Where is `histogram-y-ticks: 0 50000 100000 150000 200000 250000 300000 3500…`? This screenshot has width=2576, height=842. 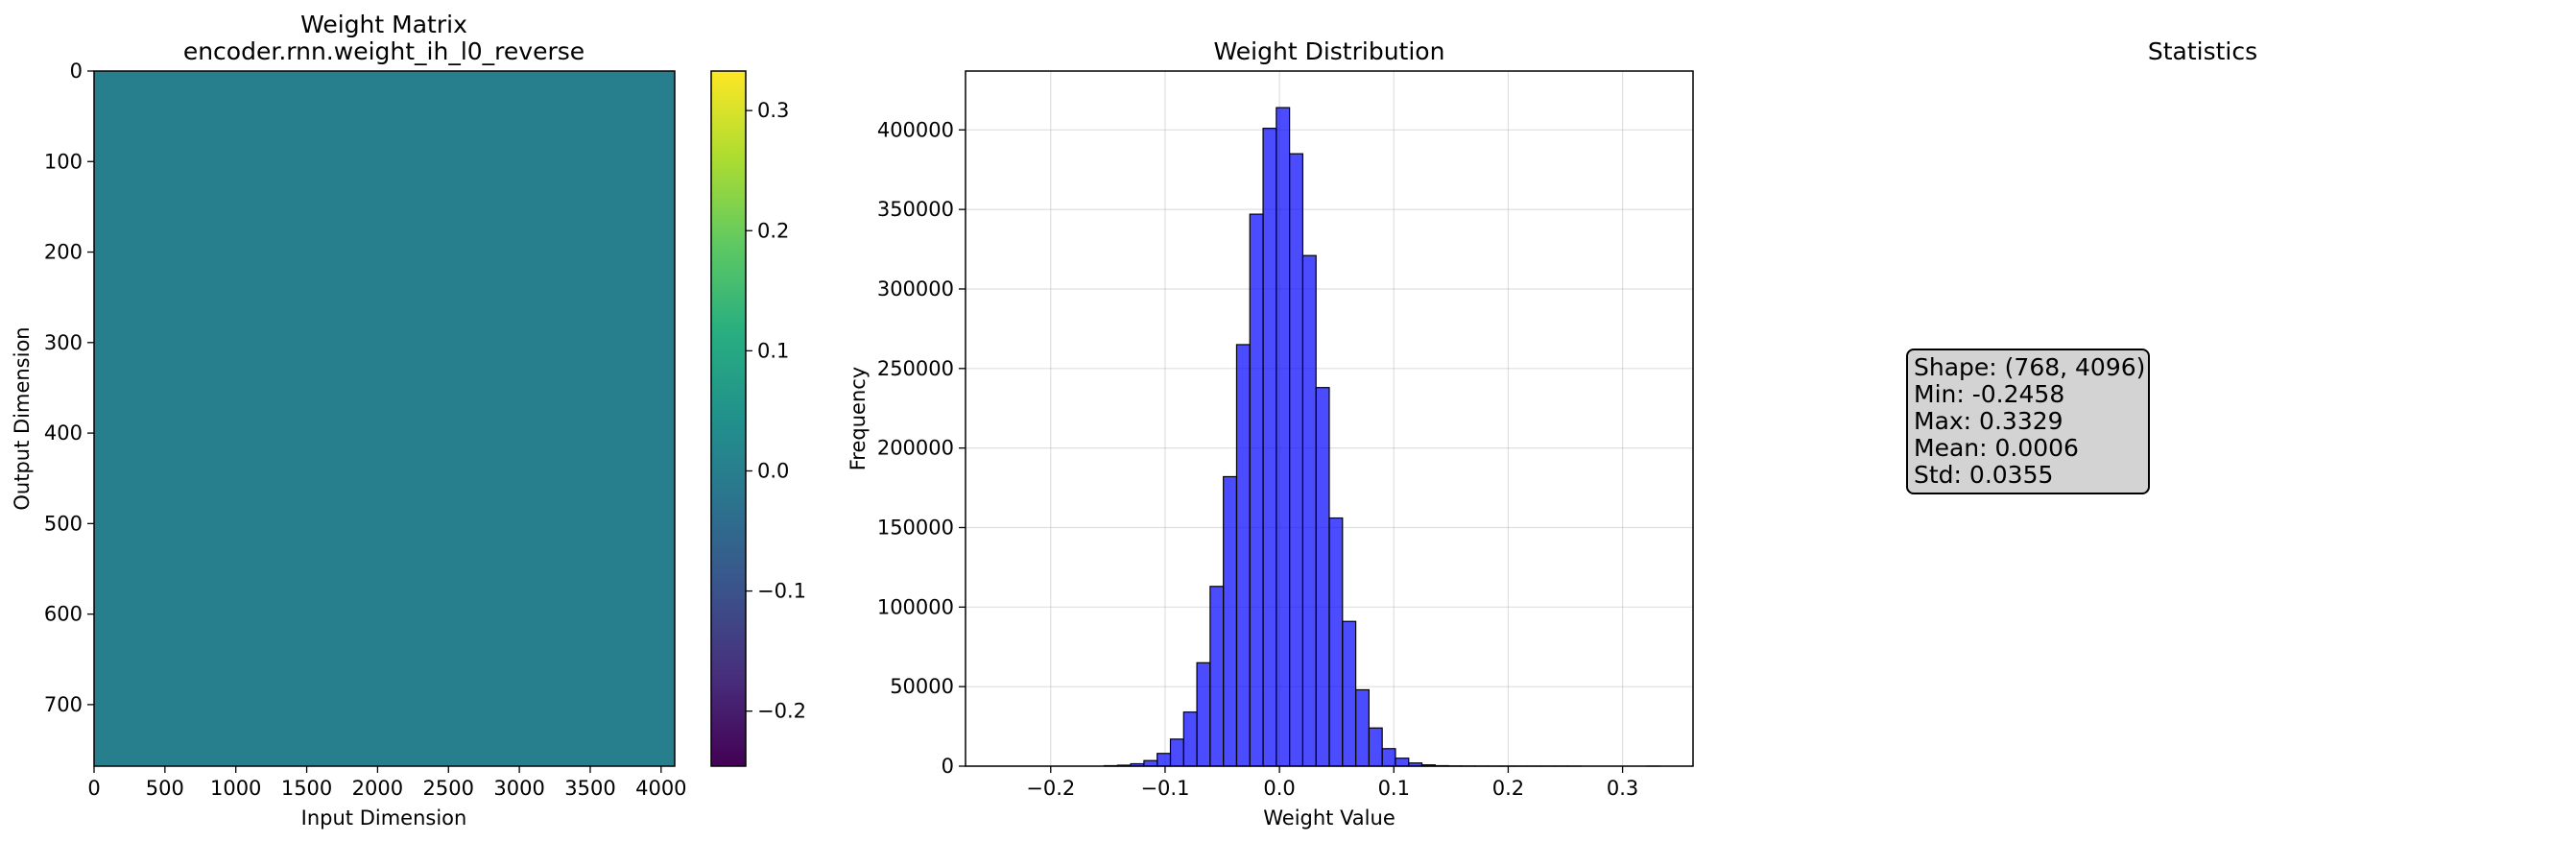
histogram-y-ticks: 0 50000 100000 150000 200000 250000 300000 3500… is located at coordinates (921, 448).